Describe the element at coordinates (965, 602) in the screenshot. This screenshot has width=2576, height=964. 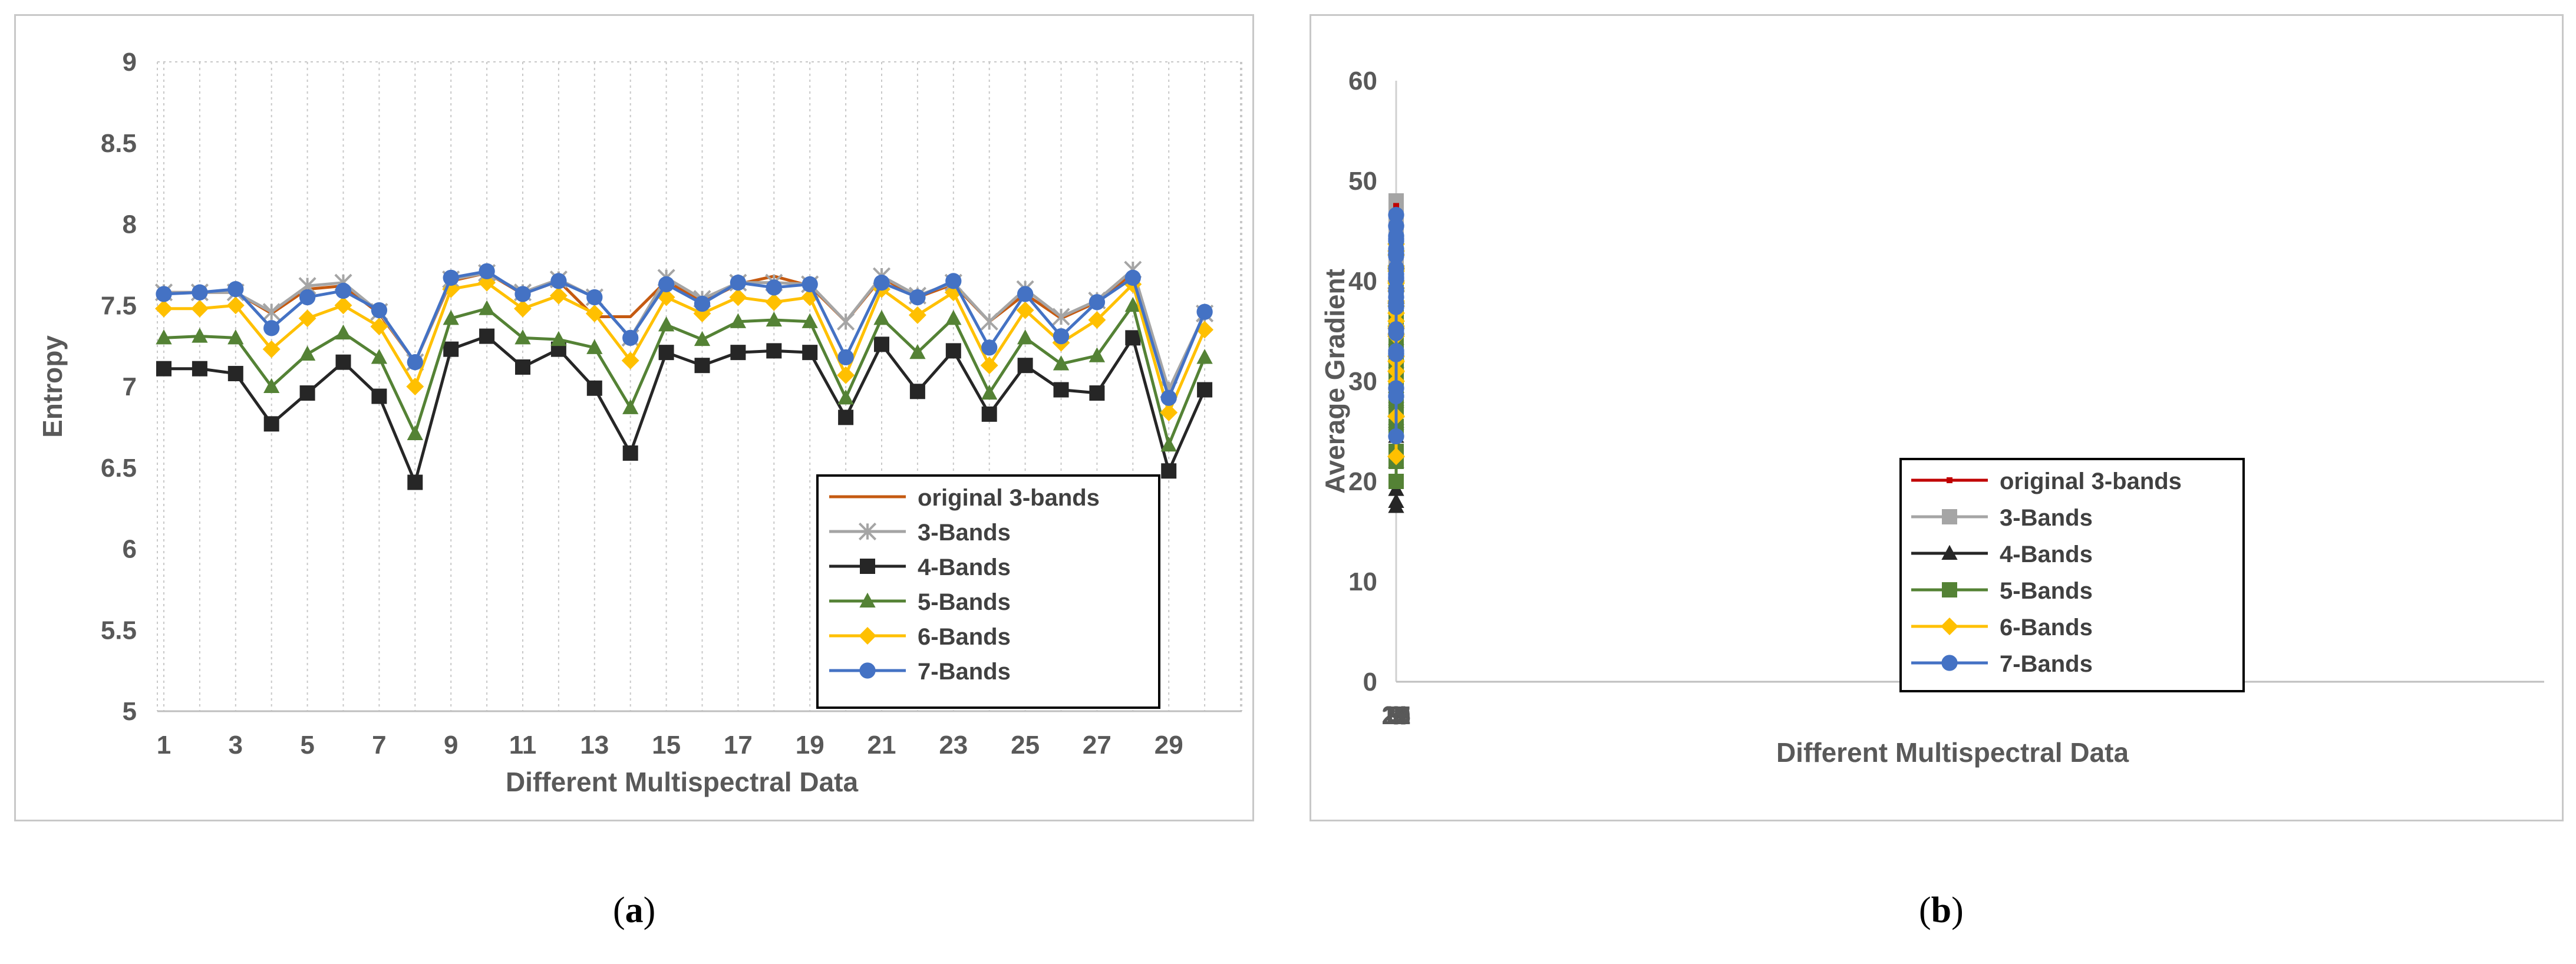
I see `chart-a-legend-label: 5-Bands` at that location.